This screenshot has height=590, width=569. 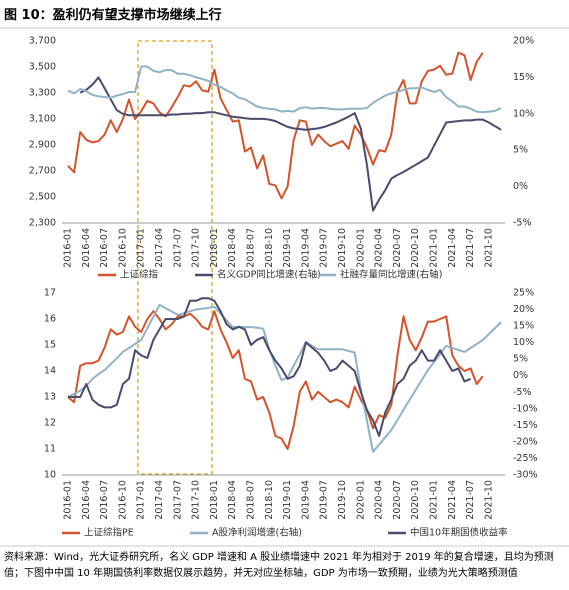 I want to click on legend-label: 中国10年期国债收益率, so click(x=459, y=533).